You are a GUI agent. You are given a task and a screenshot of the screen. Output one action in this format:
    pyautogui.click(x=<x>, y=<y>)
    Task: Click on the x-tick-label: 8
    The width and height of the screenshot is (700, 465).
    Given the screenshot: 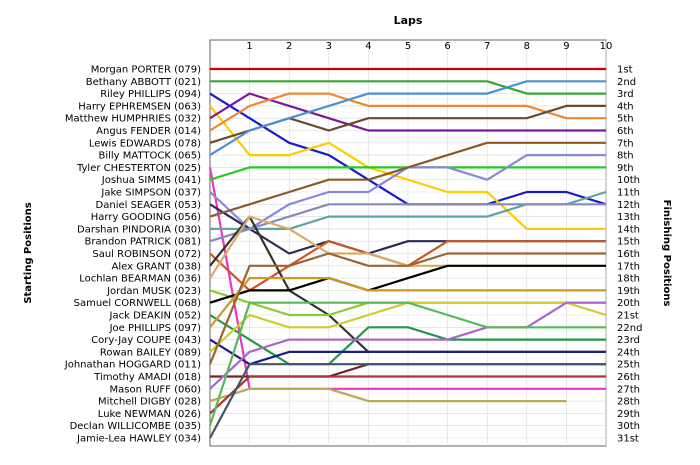 What is the action you would take?
    pyautogui.click(x=527, y=46)
    